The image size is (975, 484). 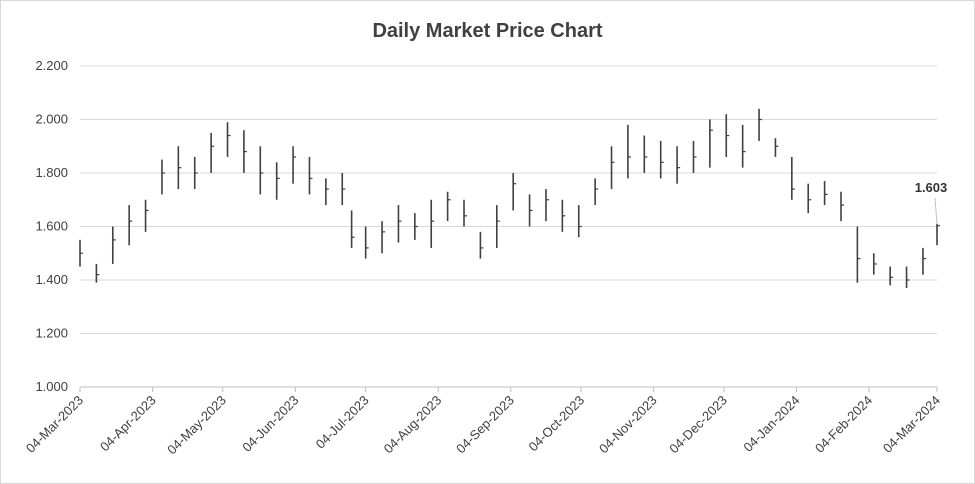 I want to click on x-tick-label: 04-Sep-2023, so click(x=485, y=425).